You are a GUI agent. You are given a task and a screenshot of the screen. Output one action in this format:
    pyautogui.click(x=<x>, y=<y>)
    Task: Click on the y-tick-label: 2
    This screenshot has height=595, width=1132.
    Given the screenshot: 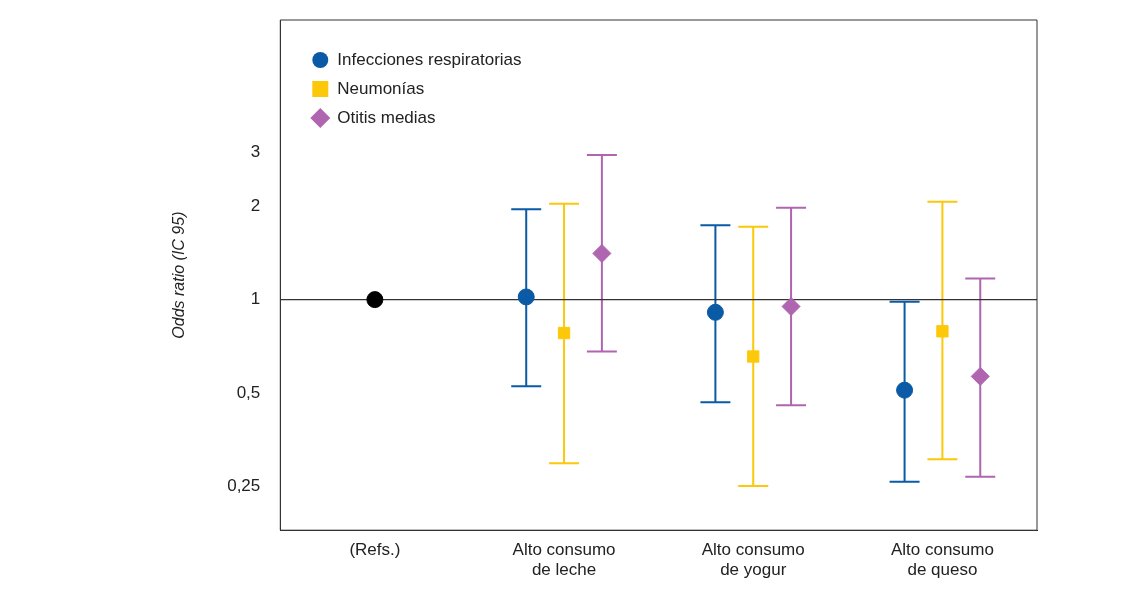 What is the action you would take?
    pyautogui.click(x=255, y=206)
    